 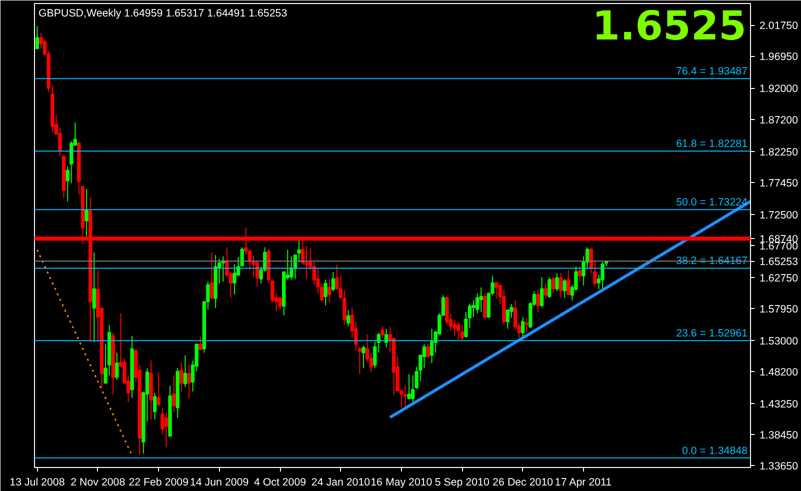 What do you see at coordinates (779, 120) in the screenshot?
I see `y-tick-label: 1.87200` at bounding box center [779, 120].